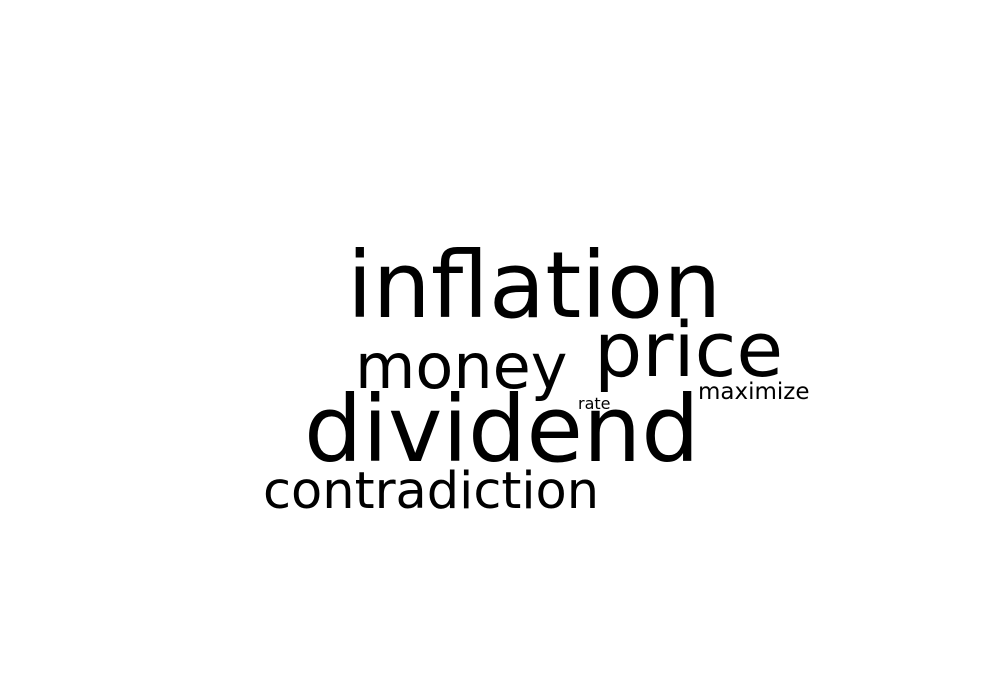  Describe the element at coordinates (689, 349) in the screenshot. I see `word-price: price` at that location.